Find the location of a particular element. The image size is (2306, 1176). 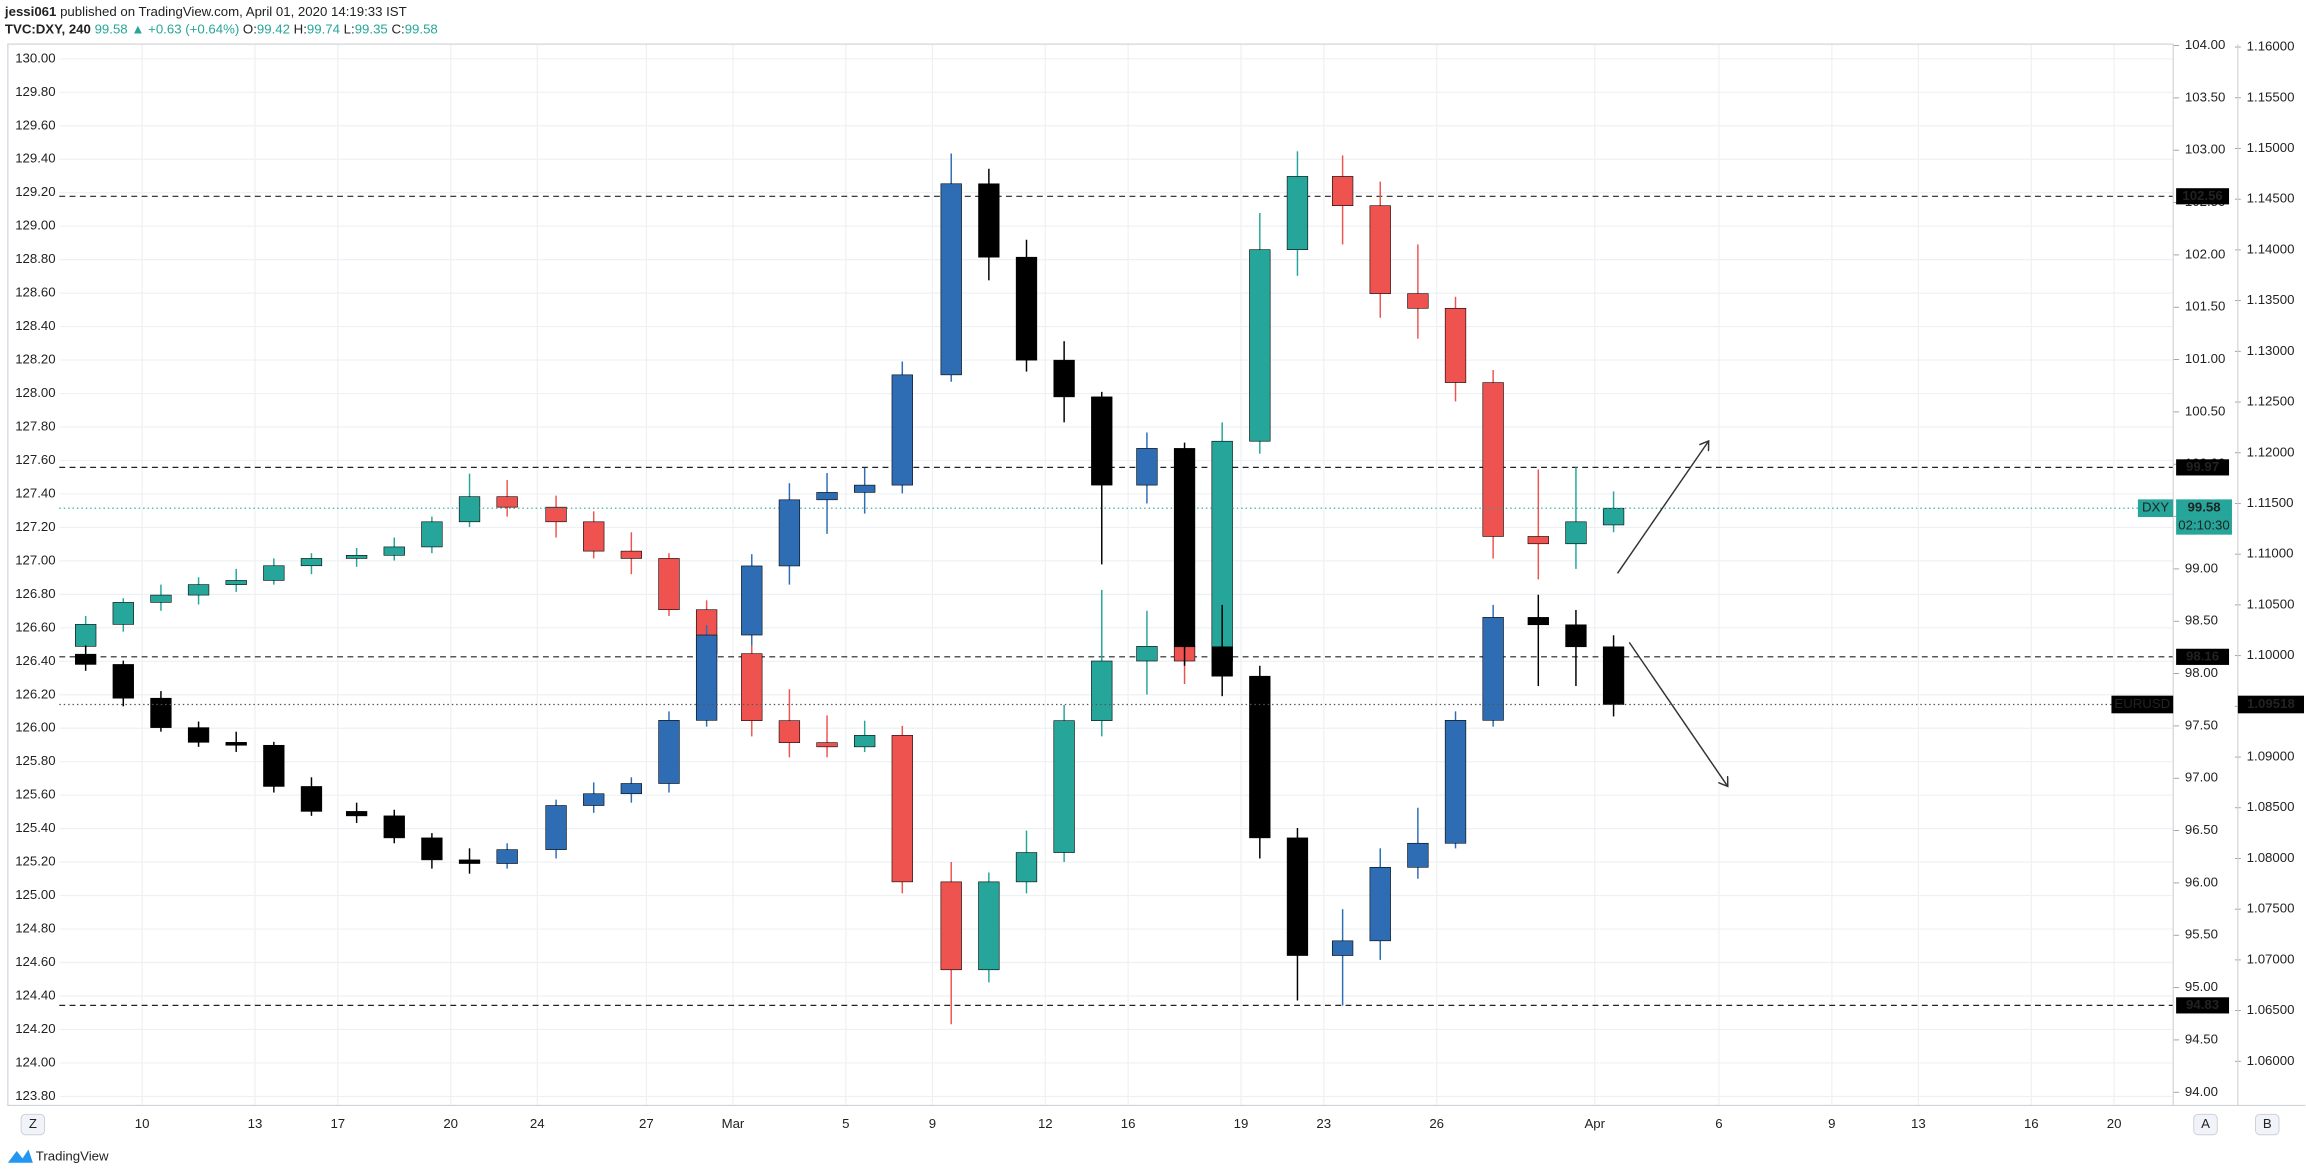

y-tick-label: 129.60 is located at coordinates (35, 124).